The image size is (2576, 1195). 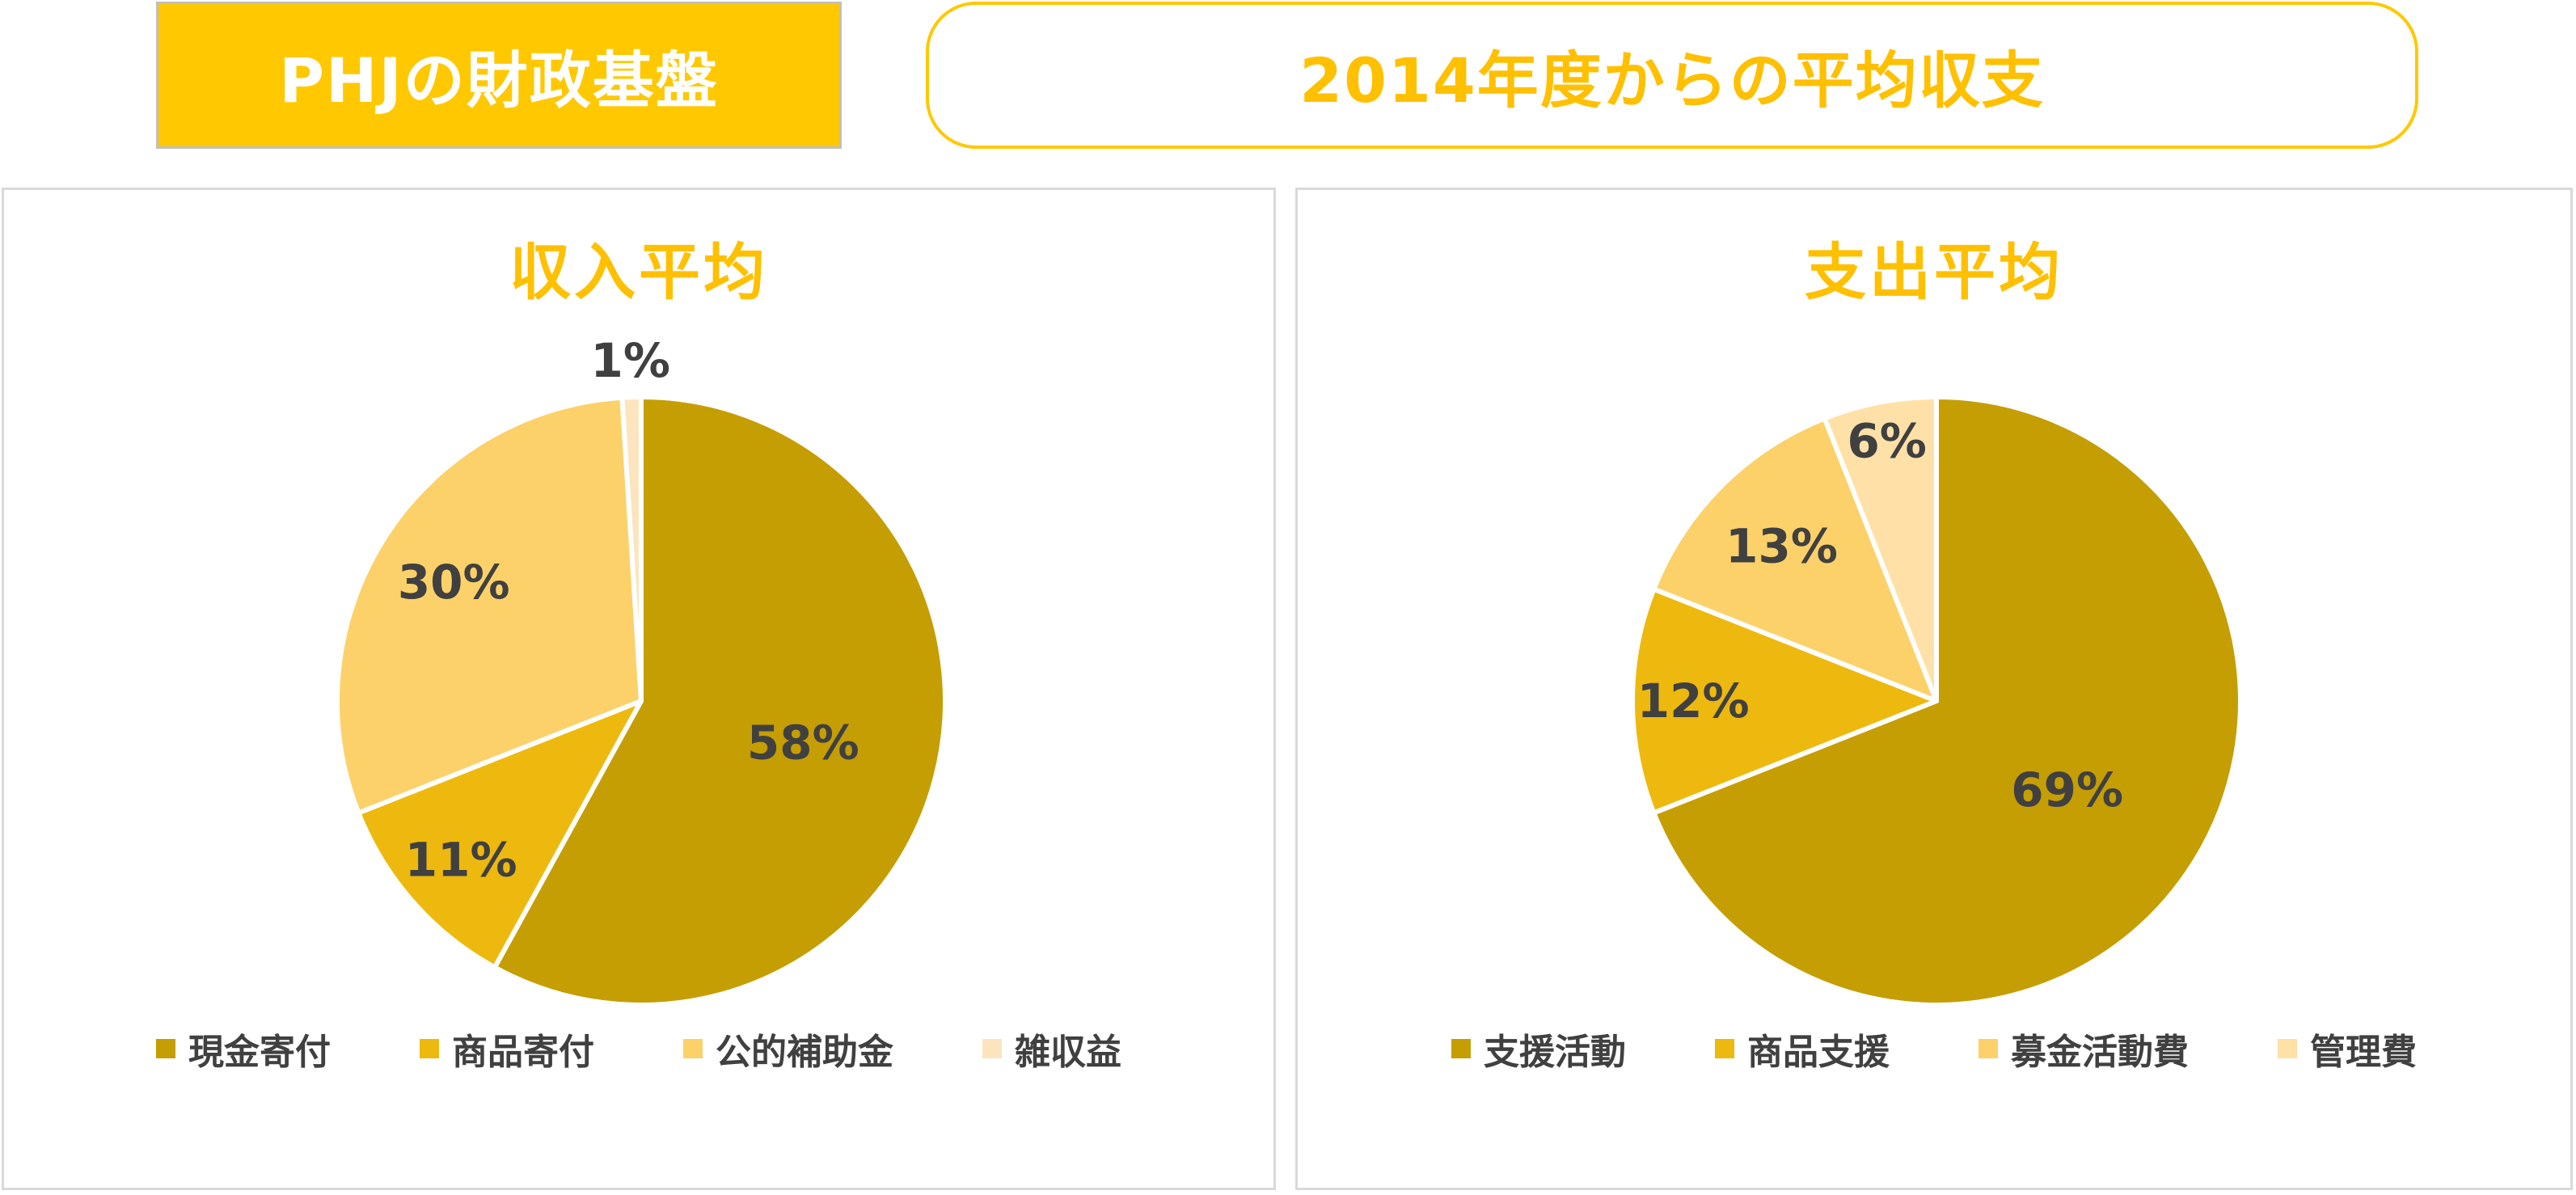 I want to click on slice-public-subsidy, so click(x=489, y=606).